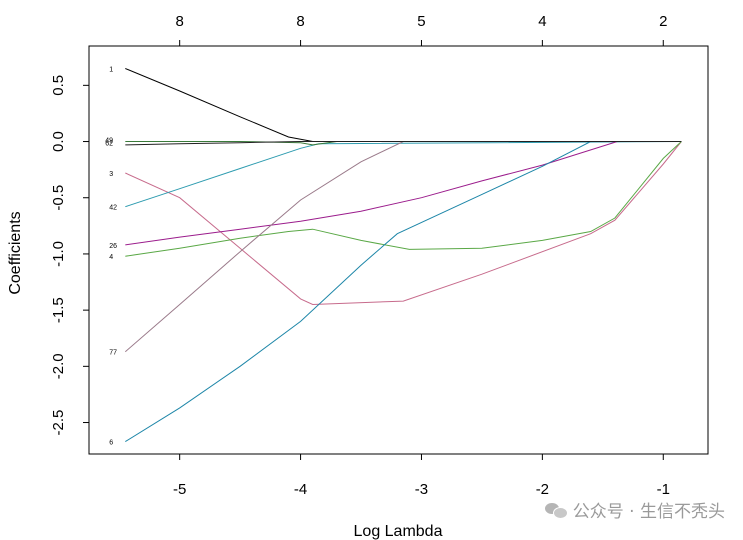 Image resolution: width=743 pixels, height=540 pixels. Describe the element at coordinates (648, 512) in the screenshot. I see `watermark-text: 公众号 · 生信不秃头` at that location.